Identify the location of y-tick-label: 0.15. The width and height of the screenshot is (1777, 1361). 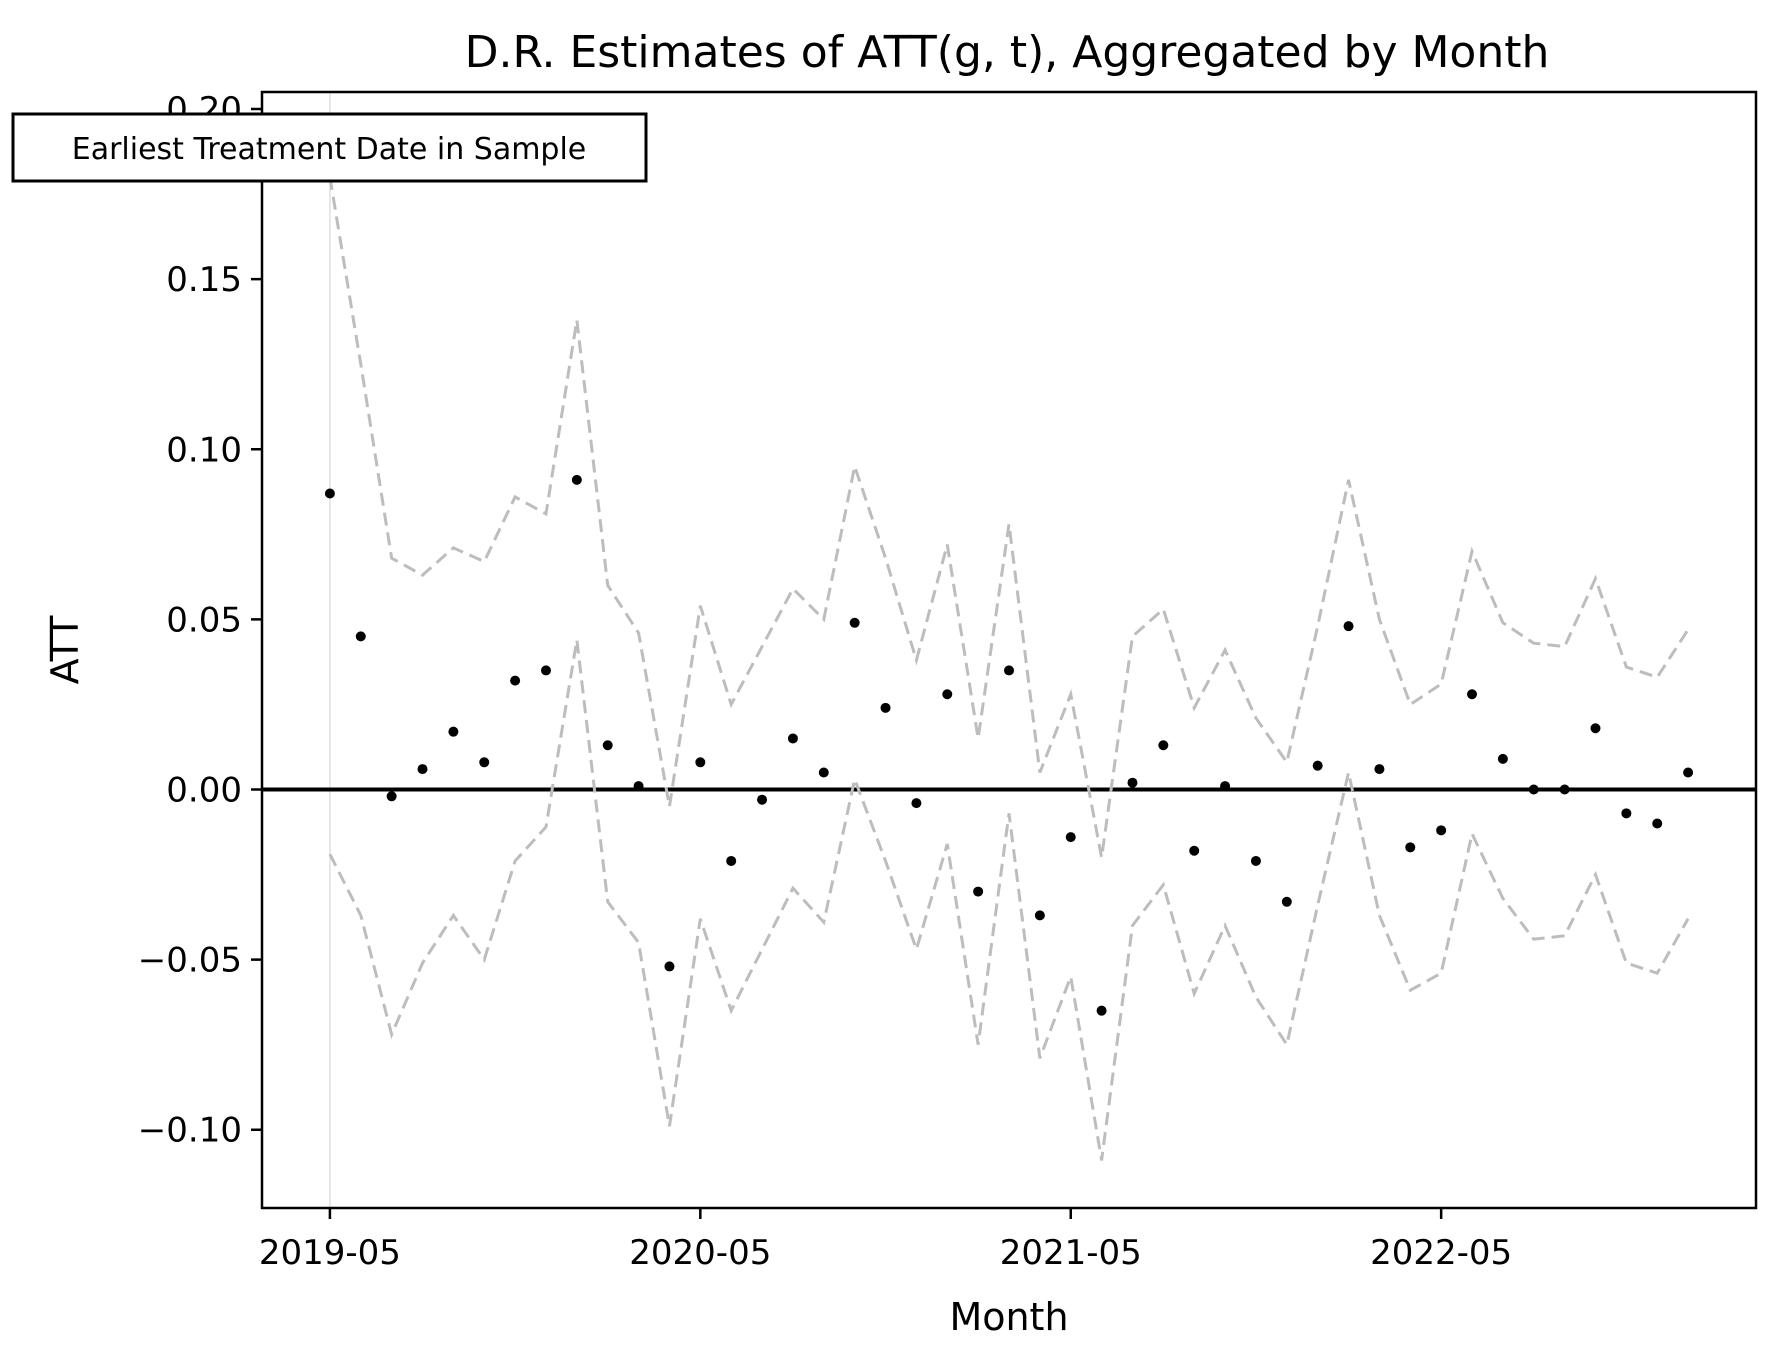
(204, 280).